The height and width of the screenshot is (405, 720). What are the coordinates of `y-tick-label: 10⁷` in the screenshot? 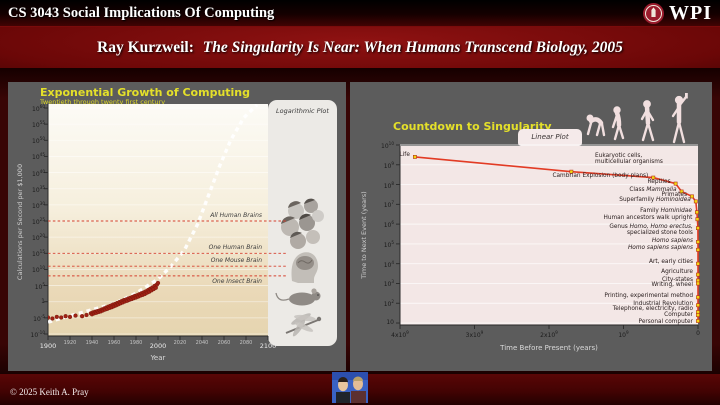 It's located at (388, 205).